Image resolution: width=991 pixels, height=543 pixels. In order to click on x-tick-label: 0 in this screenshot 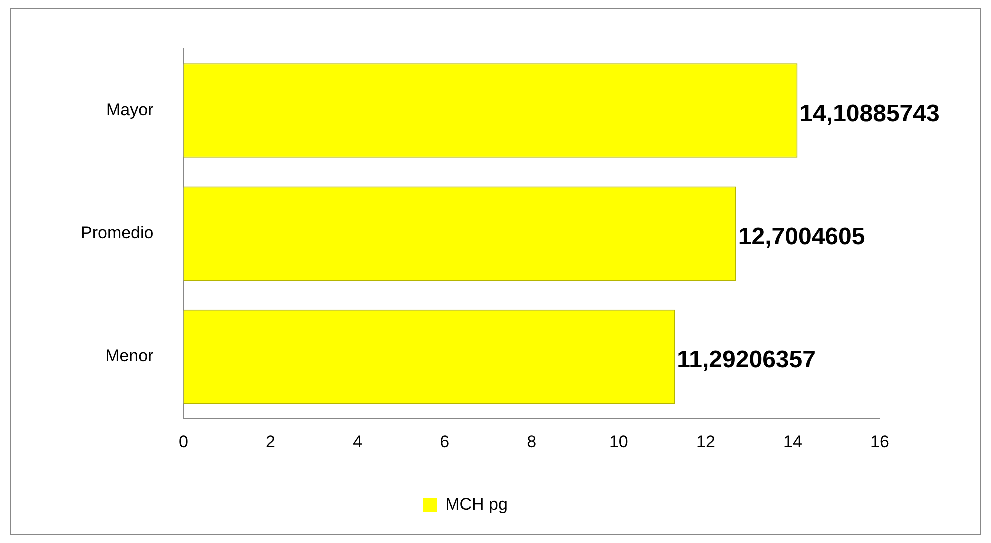, I will do `click(183, 442)`.